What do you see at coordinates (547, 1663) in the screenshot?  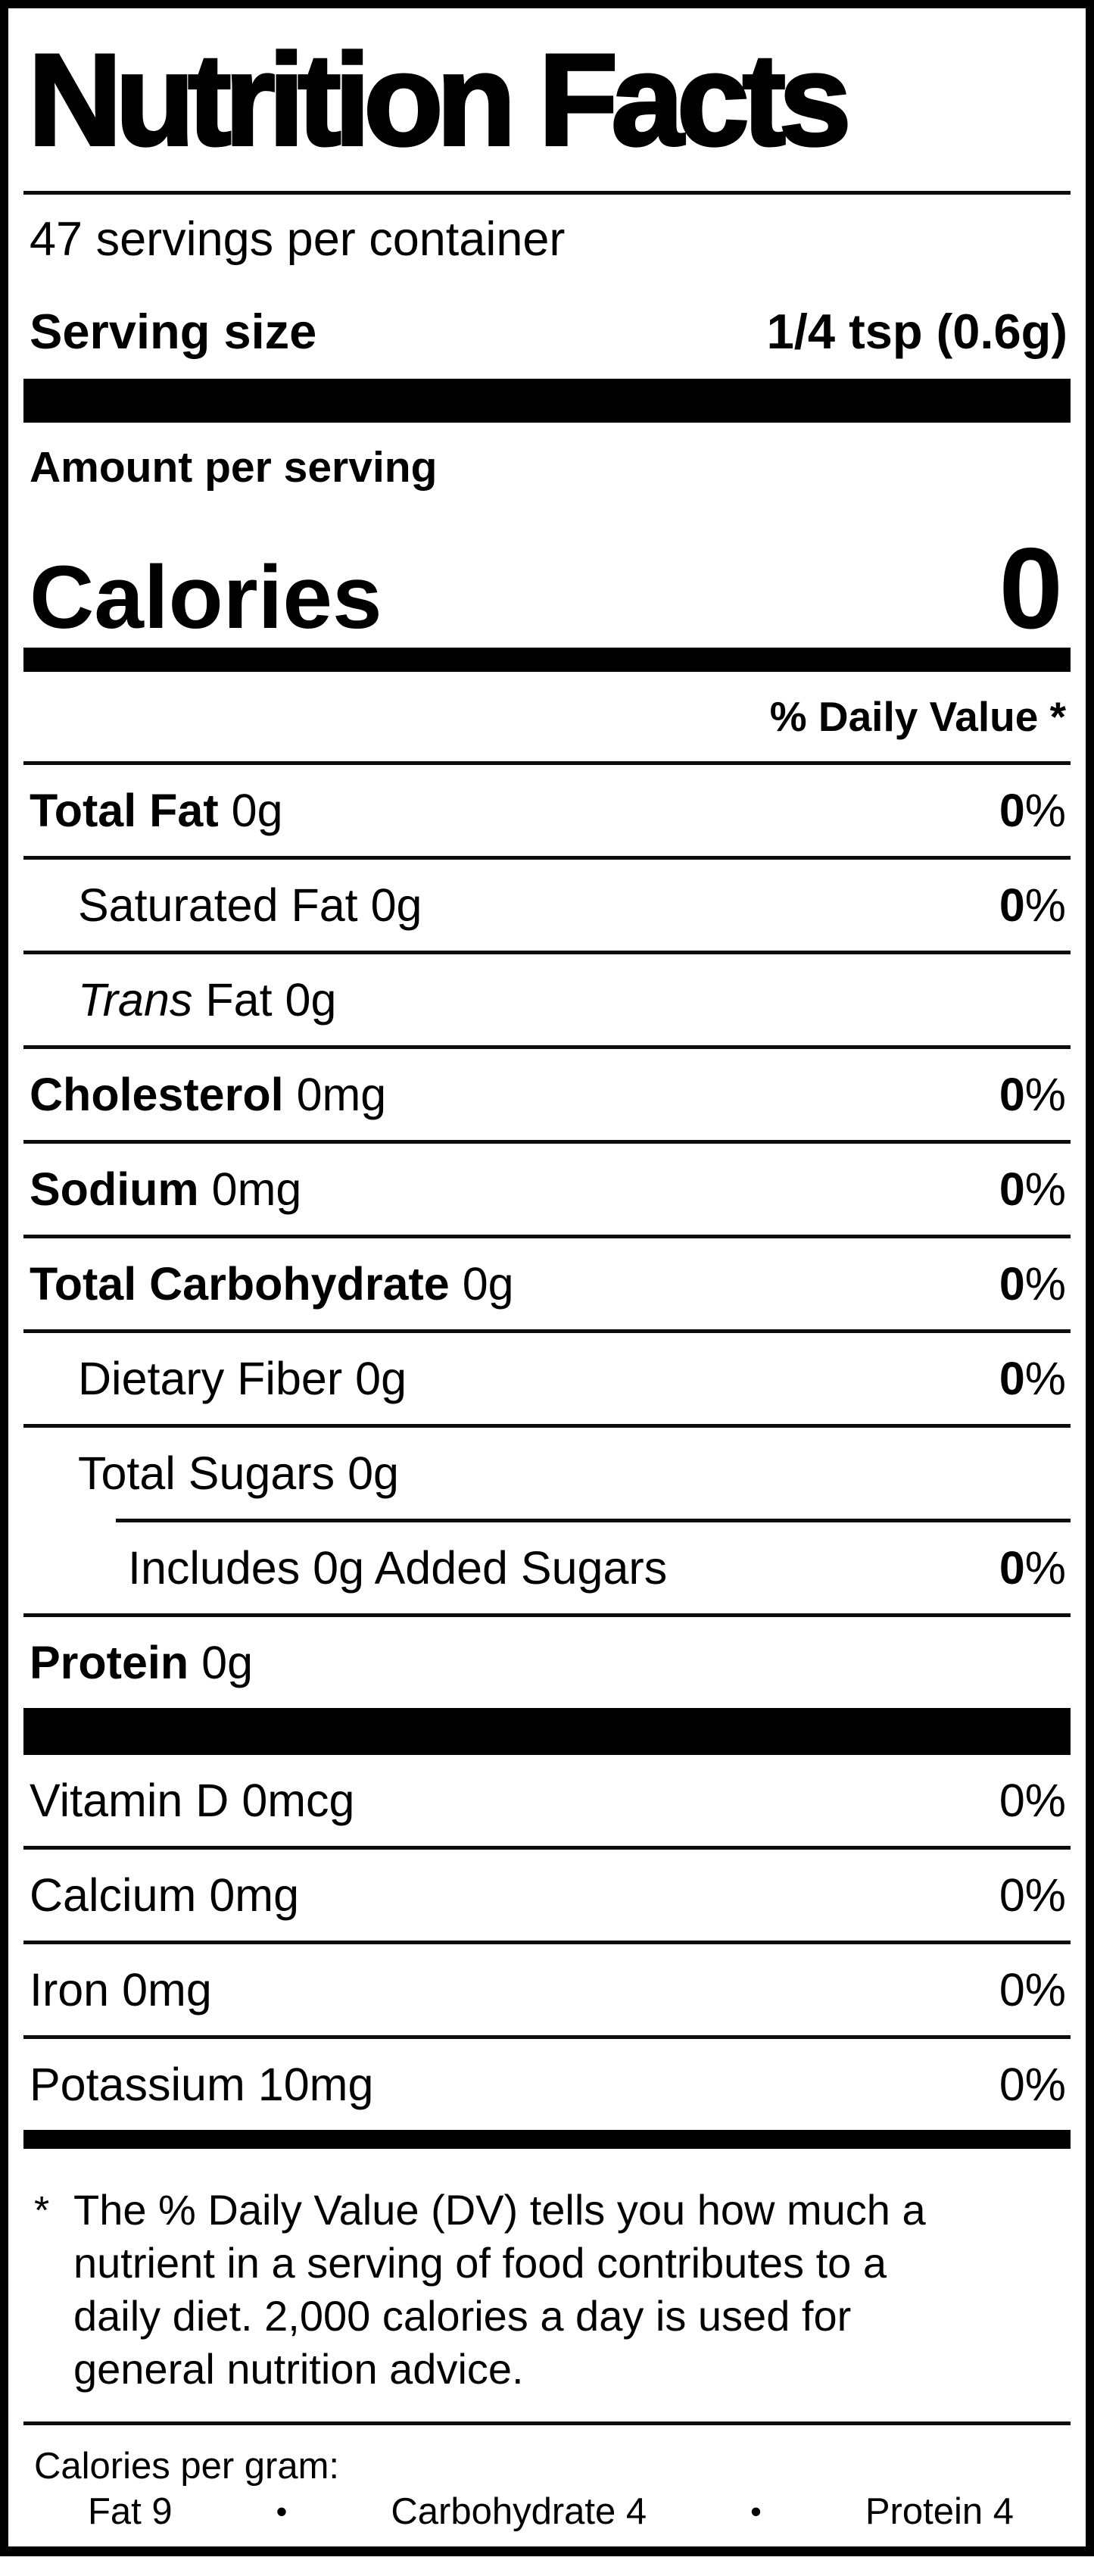 I see `nutrient-row-protein: Protein 0g` at bounding box center [547, 1663].